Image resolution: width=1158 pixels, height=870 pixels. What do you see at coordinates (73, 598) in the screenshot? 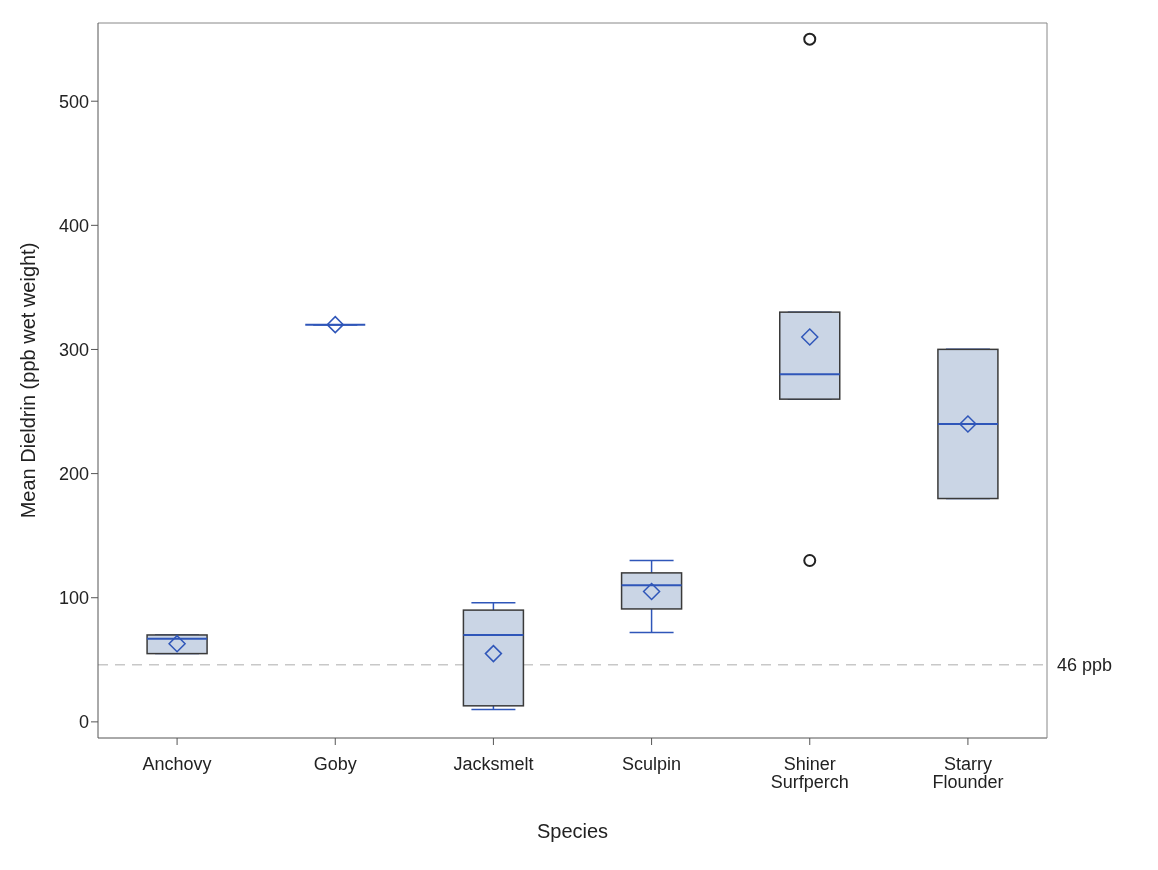
I see `y-tick-label: 100` at bounding box center [73, 598].